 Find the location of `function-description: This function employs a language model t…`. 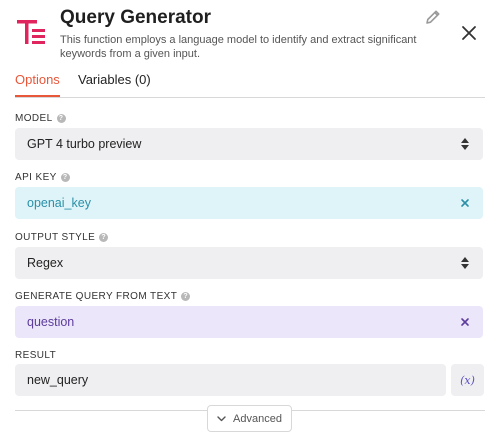

function-description: This function employs a language model t… is located at coordinates (238, 47).